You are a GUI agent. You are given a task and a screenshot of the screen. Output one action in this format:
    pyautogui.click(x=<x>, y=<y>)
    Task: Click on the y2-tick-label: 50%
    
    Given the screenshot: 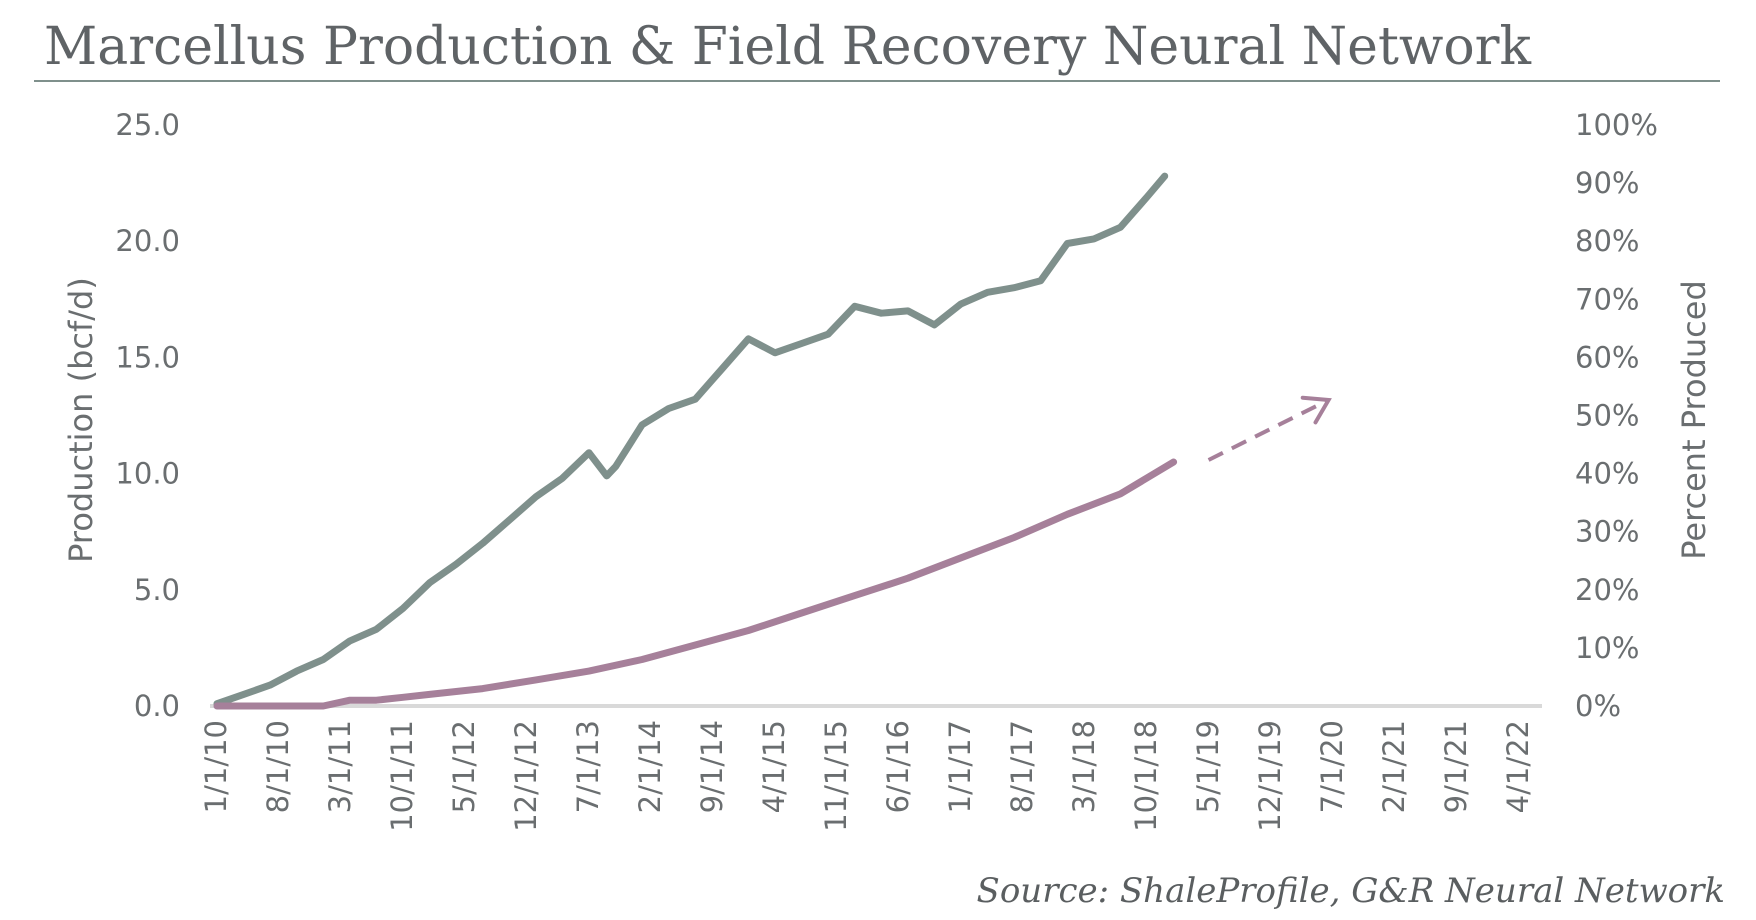 What is the action you would take?
    pyautogui.click(x=1607, y=416)
    